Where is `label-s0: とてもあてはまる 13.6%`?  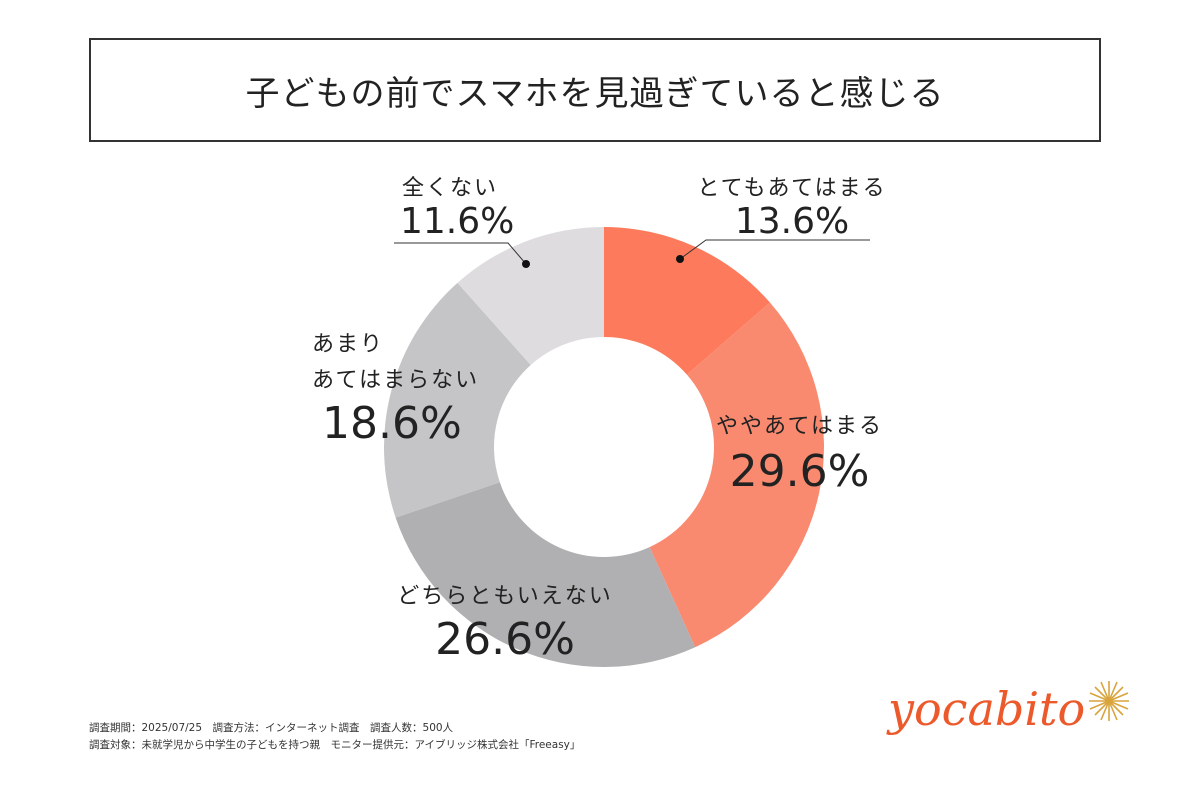 label-s0: とてもあてはまる 13.6% is located at coordinates (792, 209).